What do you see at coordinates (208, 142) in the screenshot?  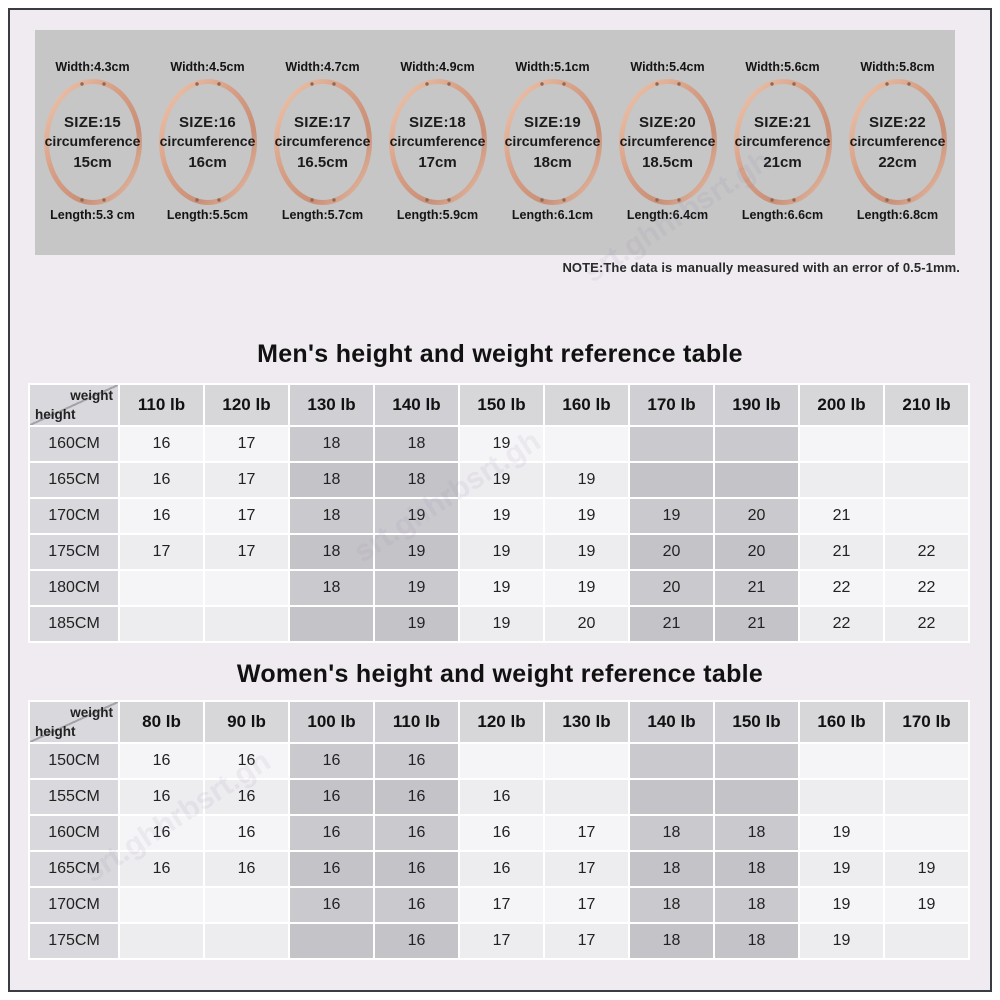 I see `bangle-ring-text: SIZE:16 circumference 16cm` at bounding box center [208, 142].